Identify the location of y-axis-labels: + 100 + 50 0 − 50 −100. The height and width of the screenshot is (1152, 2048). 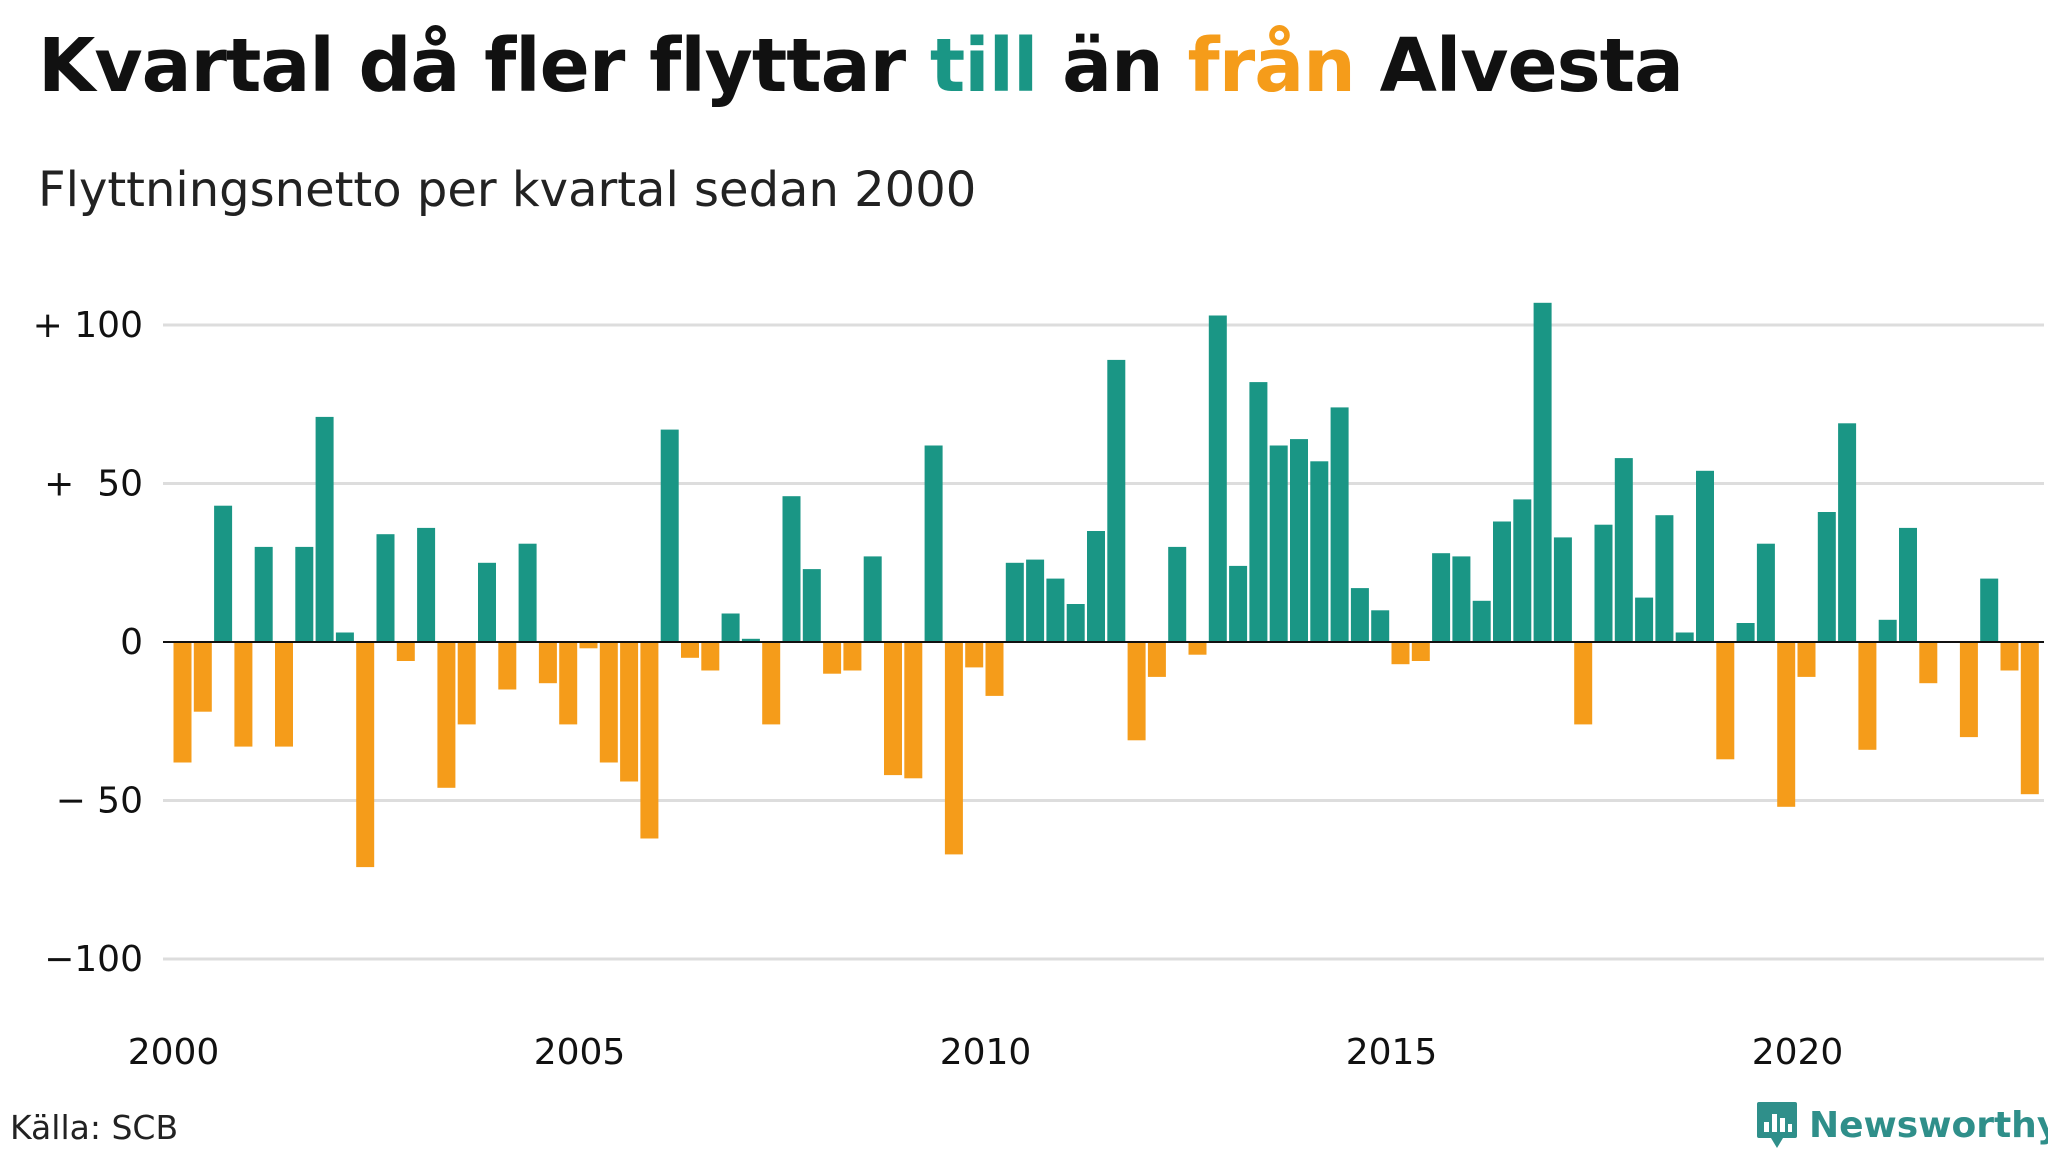
(88, 642).